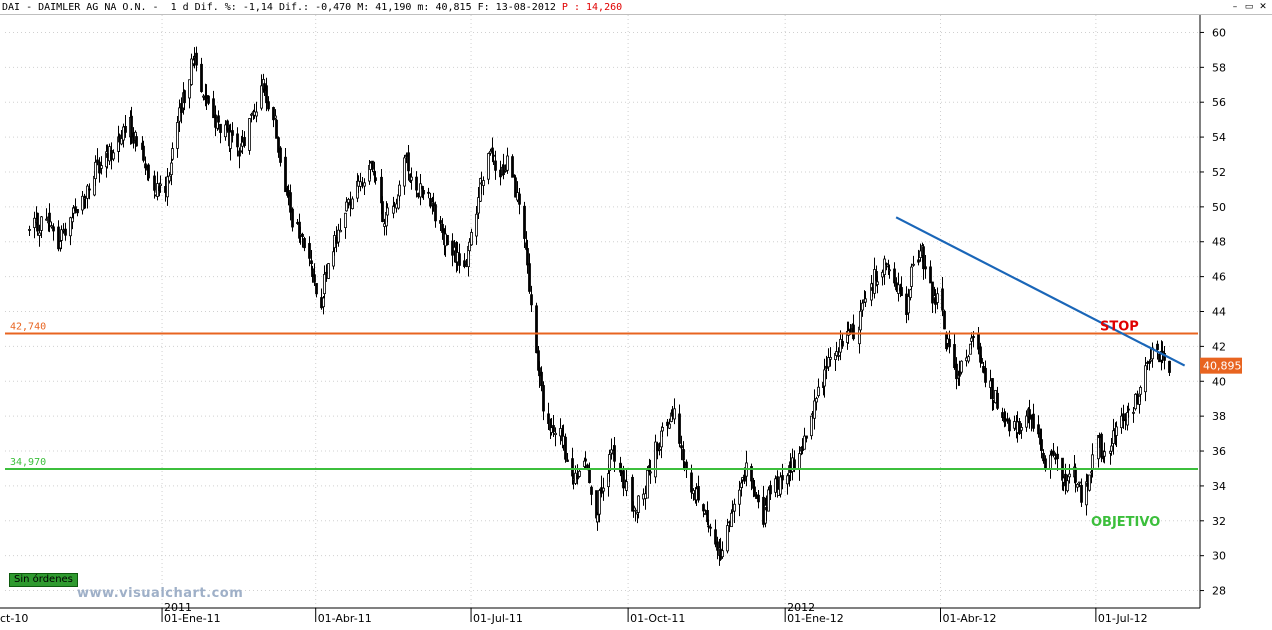 Image resolution: width=1272 pixels, height=630 pixels. What do you see at coordinates (1219, 451) in the screenshot?
I see `y-tick-label: 36` at bounding box center [1219, 451].